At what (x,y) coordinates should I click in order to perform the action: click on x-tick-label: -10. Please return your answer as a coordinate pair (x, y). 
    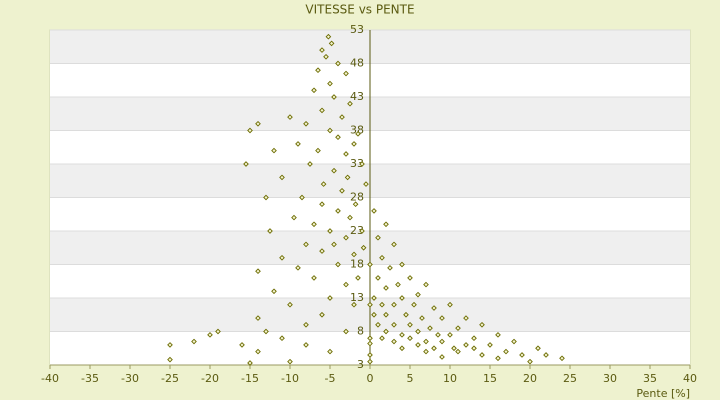
    Looking at the image, I should click on (290, 378).